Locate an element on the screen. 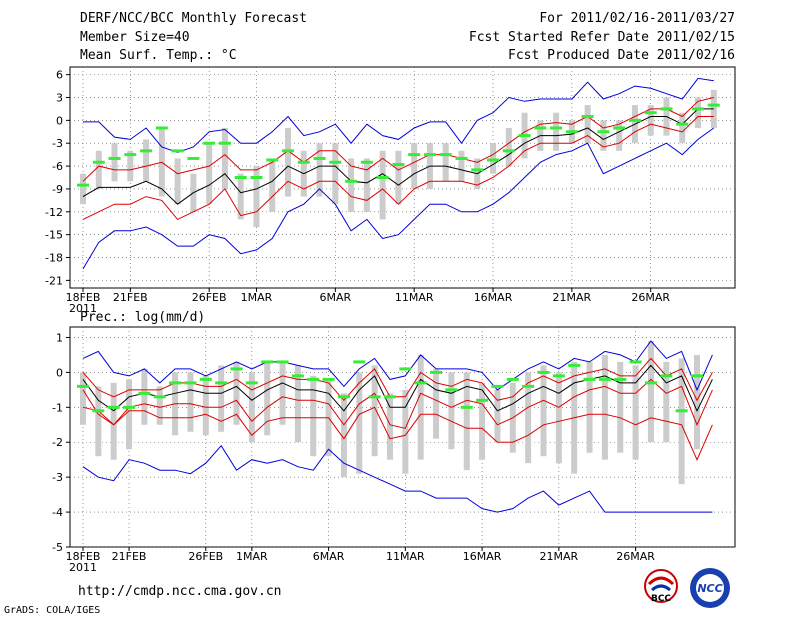 The width and height of the screenshot is (800, 618). y-tick-label: 1 is located at coordinates (59, 337).